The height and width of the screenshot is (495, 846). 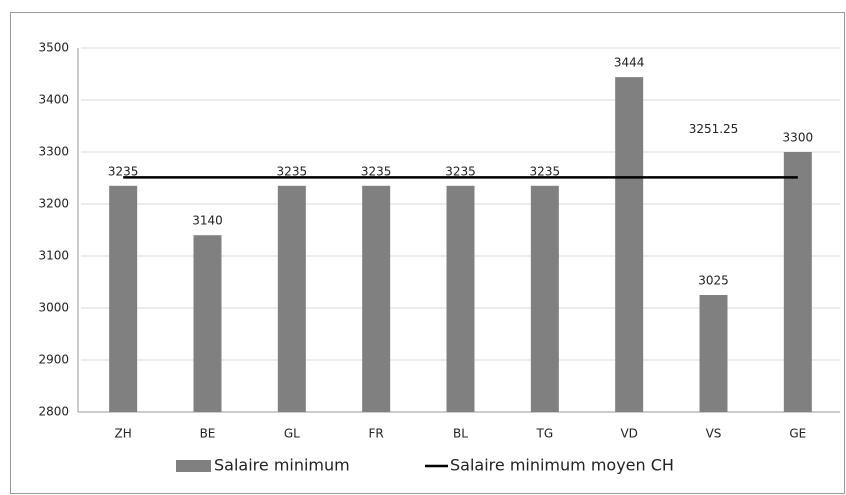 I want to click on x-tick-label: FR, so click(x=376, y=434).